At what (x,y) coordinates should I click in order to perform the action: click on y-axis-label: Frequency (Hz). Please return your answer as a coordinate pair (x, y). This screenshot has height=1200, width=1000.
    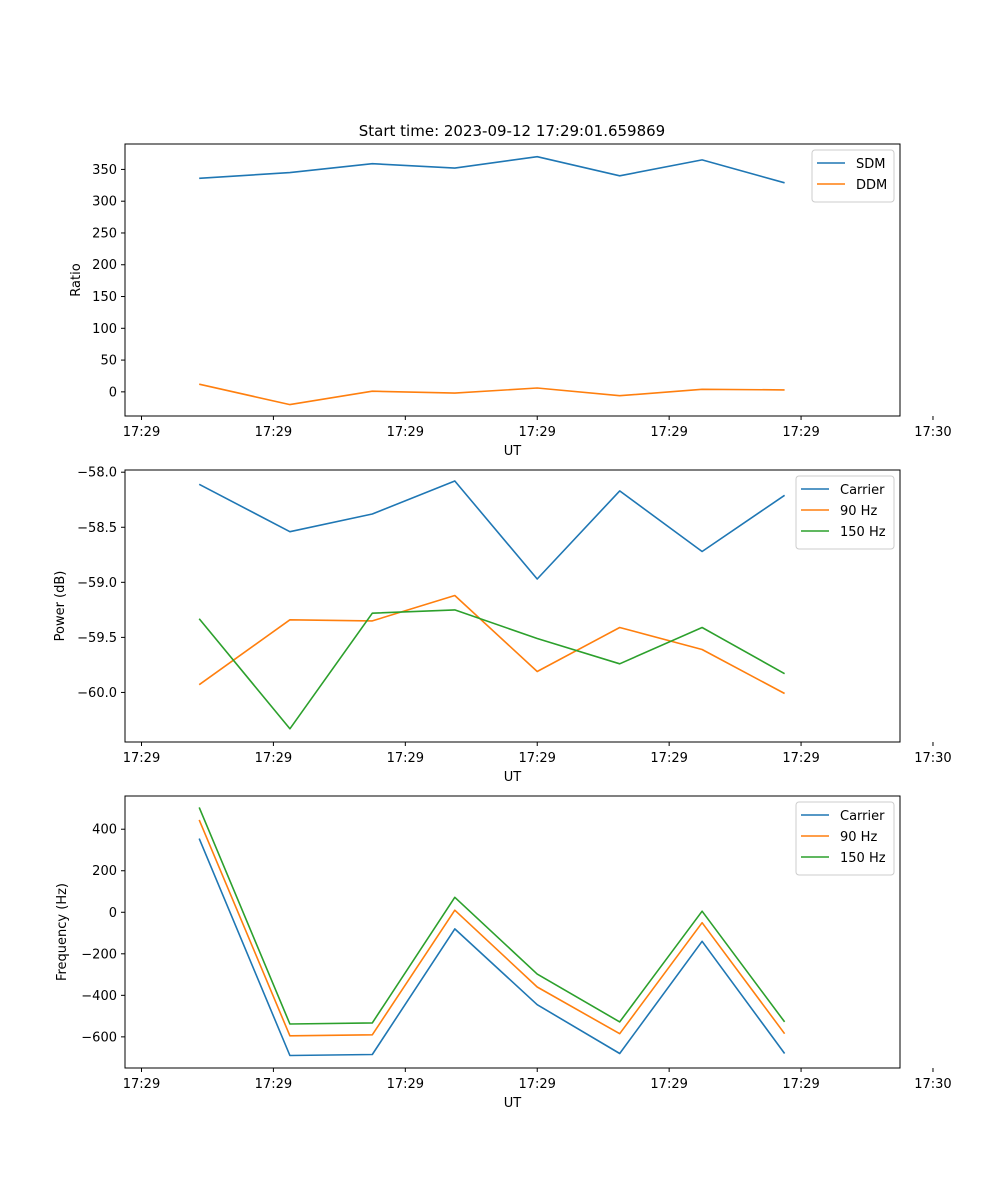
    Looking at the image, I should click on (62, 932).